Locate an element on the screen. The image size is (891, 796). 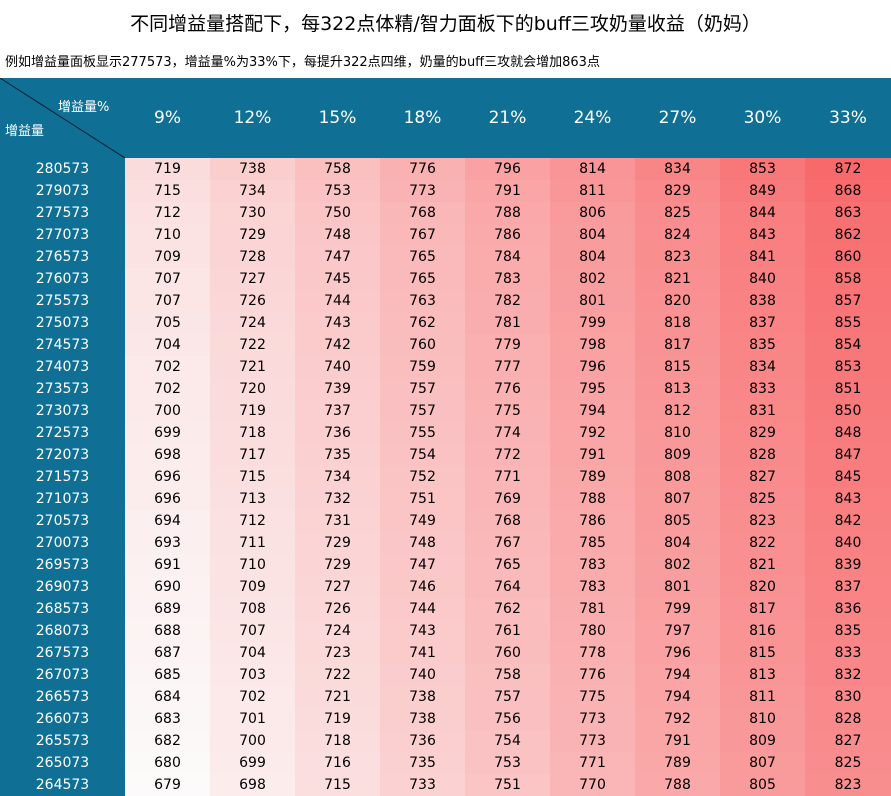
table-cell: 767 is located at coordinates (507, 543).